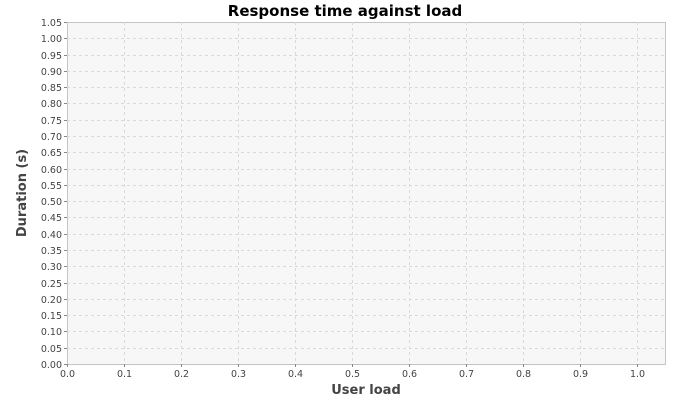 This screenshot has height=400, width=690. Describe the element at coordinates (51, 104) in the screenshot. I see `y-tick-label: 0.80` at that location.